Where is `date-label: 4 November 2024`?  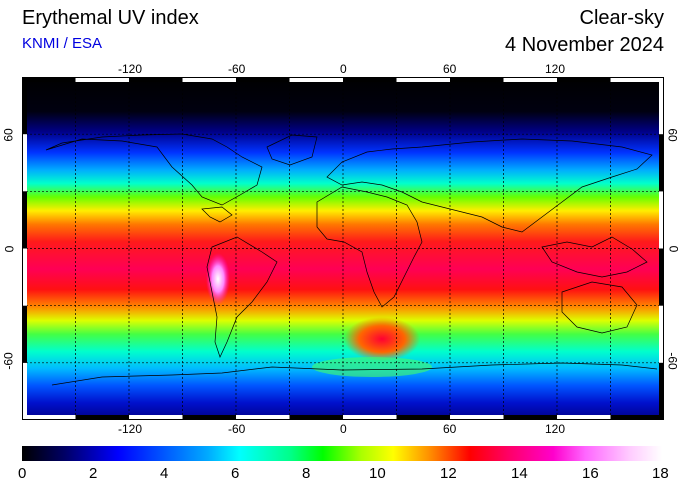 date-label: 4 November 2024 is located at coordinates (584, 45).